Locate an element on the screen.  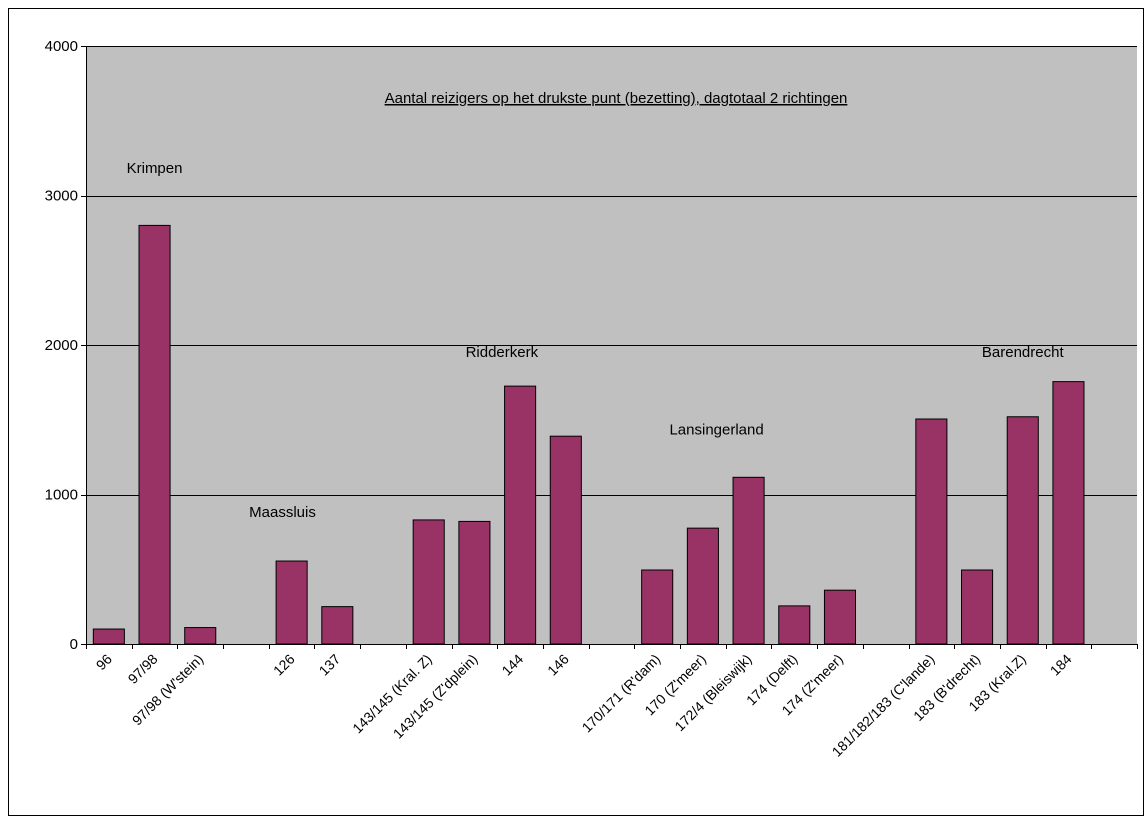
annotation-label: Krimpen is located at coordinates (155, 168).